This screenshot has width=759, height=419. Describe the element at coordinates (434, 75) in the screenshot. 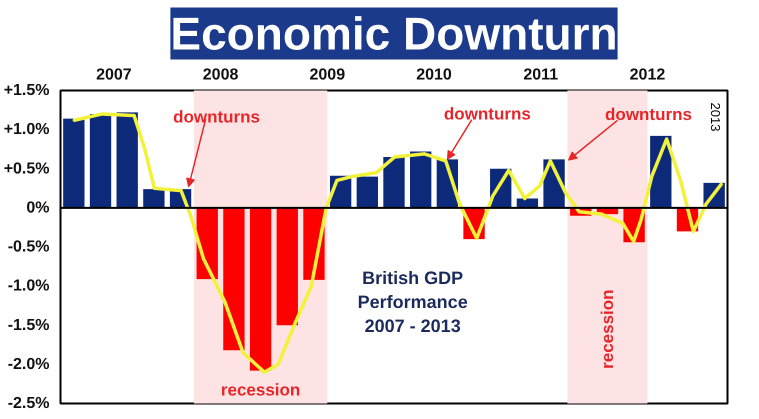

I see `x-tick-label: 2010` at that location.